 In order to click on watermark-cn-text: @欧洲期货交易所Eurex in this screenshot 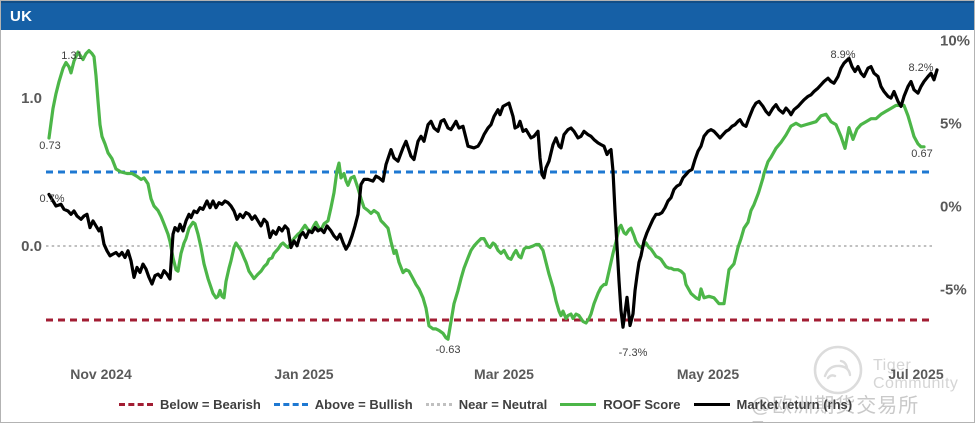, I will do `click(835, 408)`.